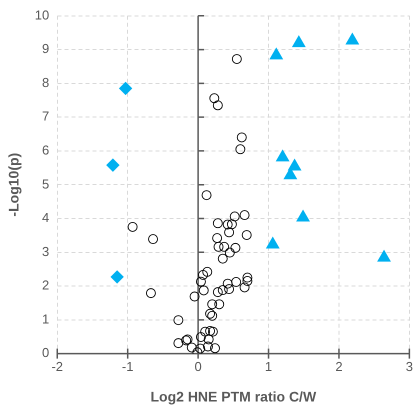 The image size is (419, 412). Describe the element at coordinates (339, 366) in the screenshot. I see `x-tick-label: 2` at that location.